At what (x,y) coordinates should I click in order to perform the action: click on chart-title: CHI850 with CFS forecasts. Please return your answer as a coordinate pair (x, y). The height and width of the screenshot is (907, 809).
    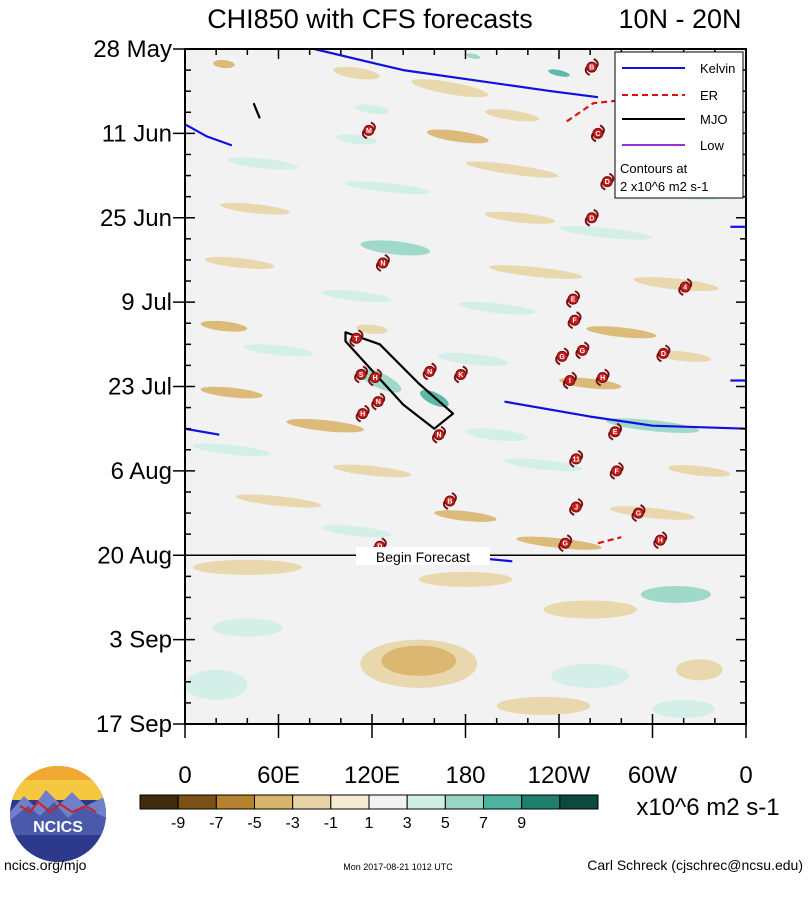
    Looking at the image, I should click on (370, 19).